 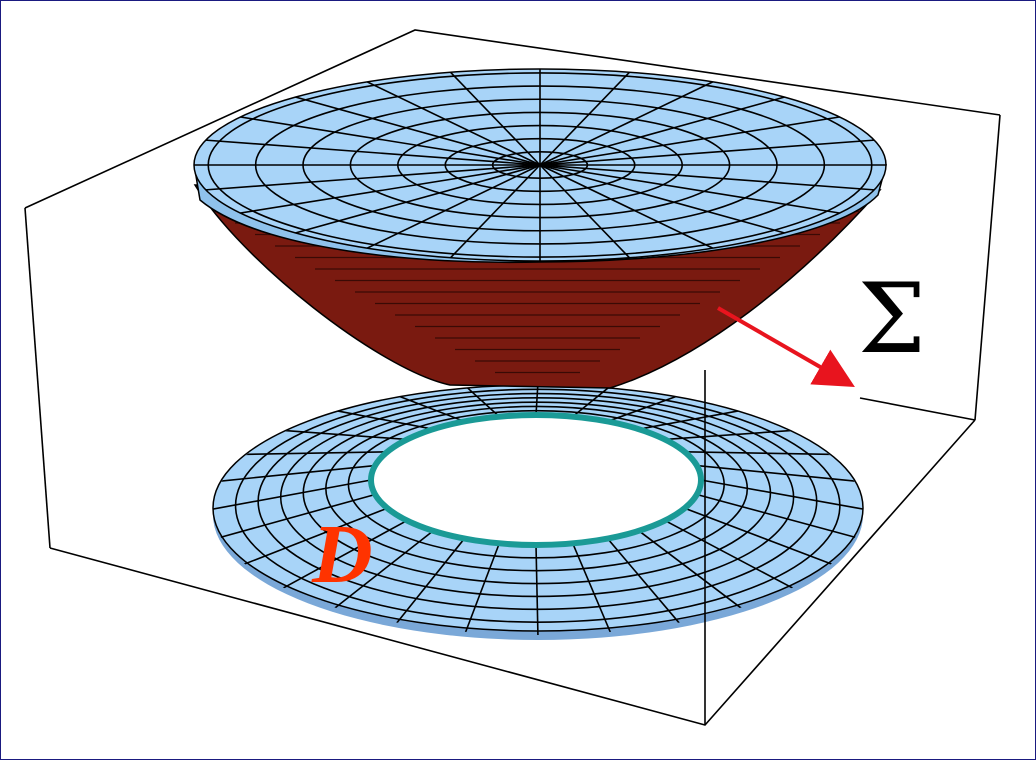 What do you see at coordinates (786, 346) in the screenshot?
I see `normal-arrow` at bounding box center [786, 346].